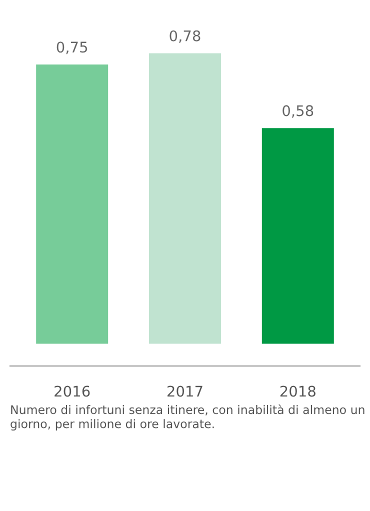  Describe the element at coordinates (298, 391) in the screenshot. I see `x-tick-label: 2018` at that location.